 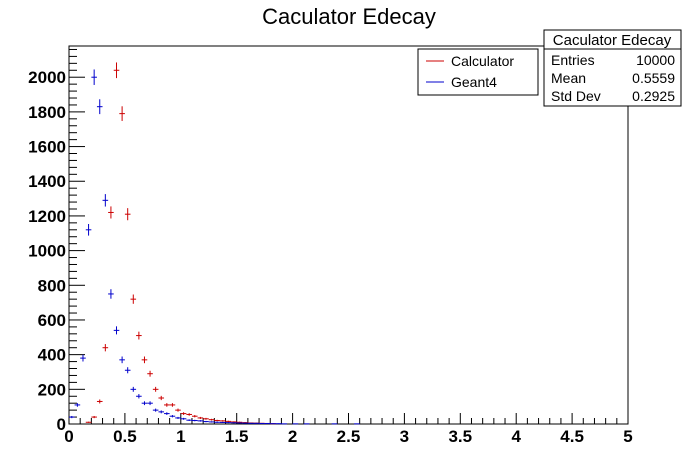 What do you see at coordinates (349, 16) in the screenshot?
I see `chart-title: Caculator Edecay` at bounding box center [349, 16].